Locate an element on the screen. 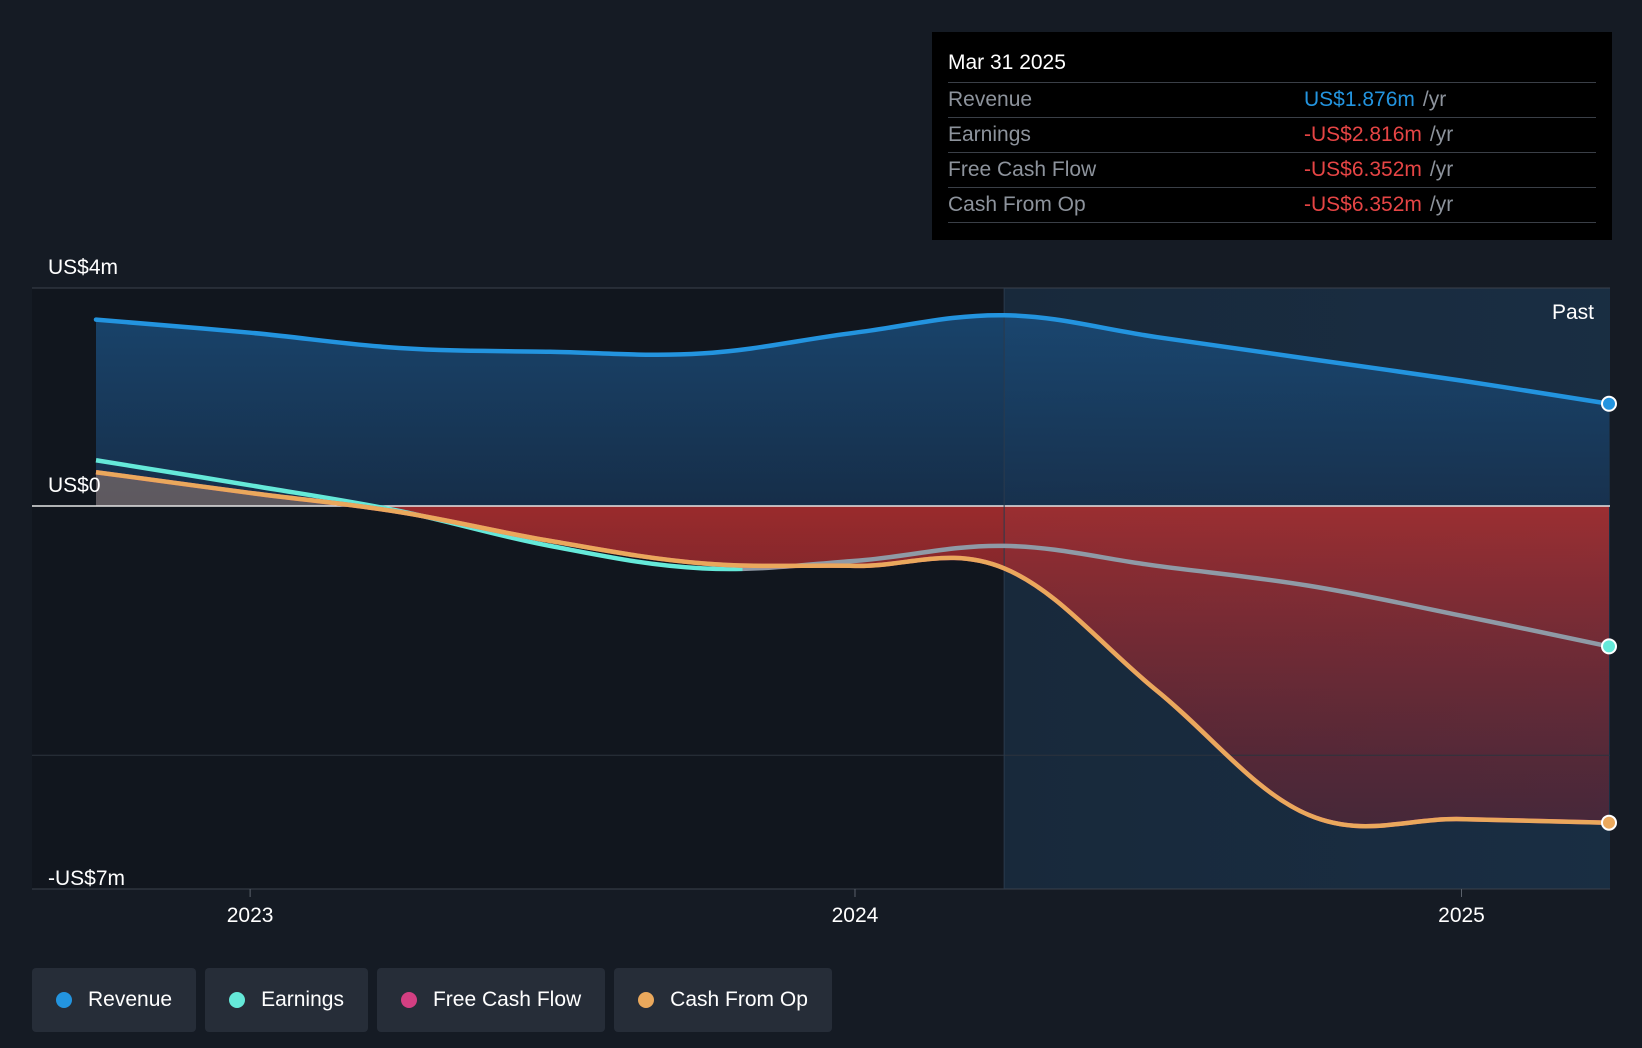 Image resolution: width=1642 pixels, height=1048 pixels. tooltip-value: US$1.876m is located at coordinates (1359, 99).